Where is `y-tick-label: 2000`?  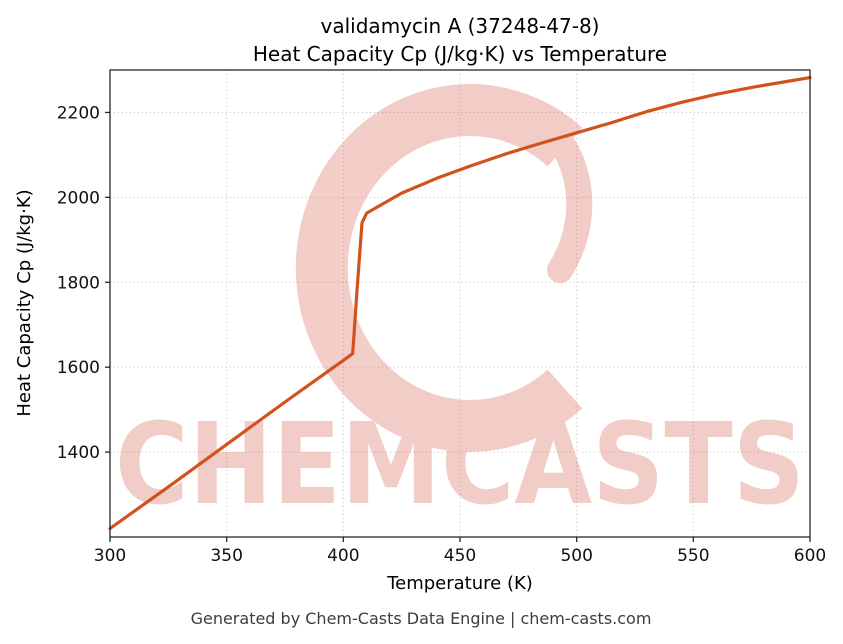 y-tick-label: 2000 is located at coordinates (78, 198).